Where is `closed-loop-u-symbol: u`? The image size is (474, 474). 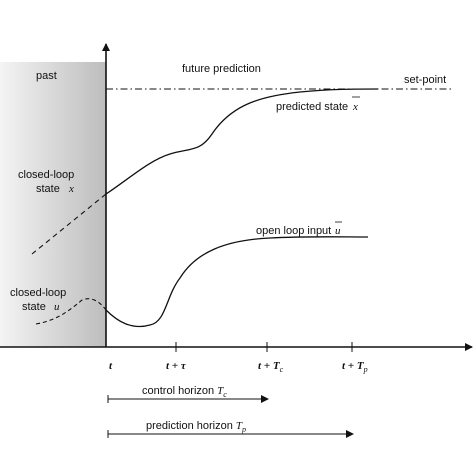
closed-loop-u-symbol: u is located at coordinates (57, 307).